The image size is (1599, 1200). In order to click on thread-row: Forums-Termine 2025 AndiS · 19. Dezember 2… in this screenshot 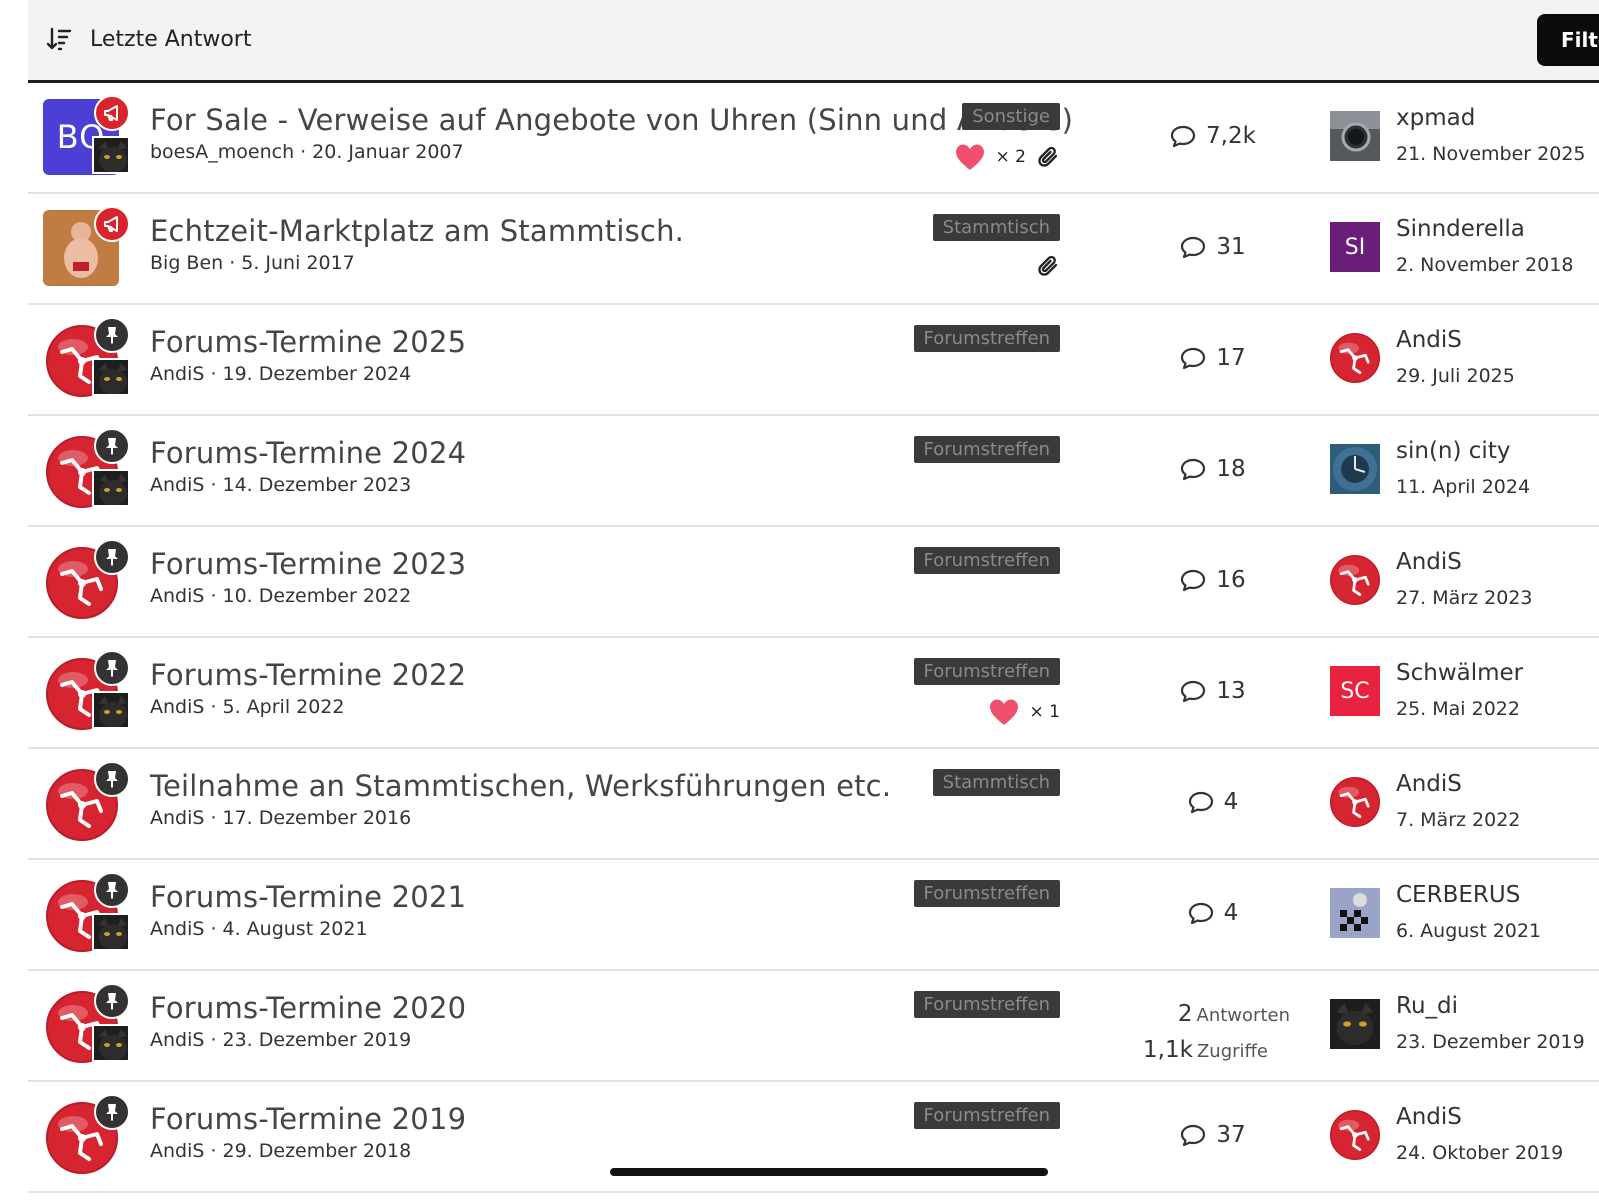, I will do `click(813, 360)`.